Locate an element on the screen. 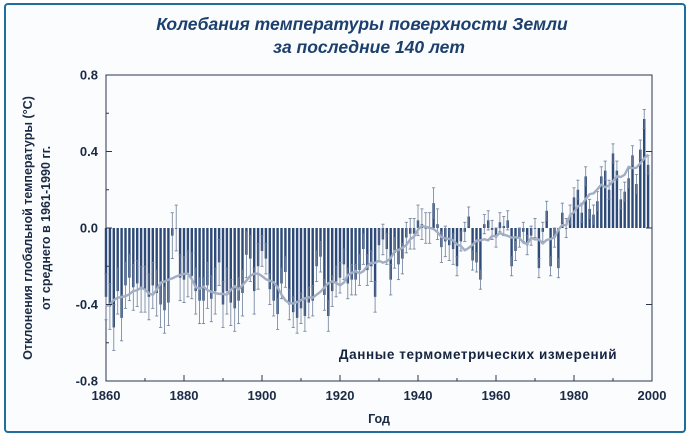 This screenshot has height=436, width=690. x-tick-label: 1920 is located at coordinates (340, 395).